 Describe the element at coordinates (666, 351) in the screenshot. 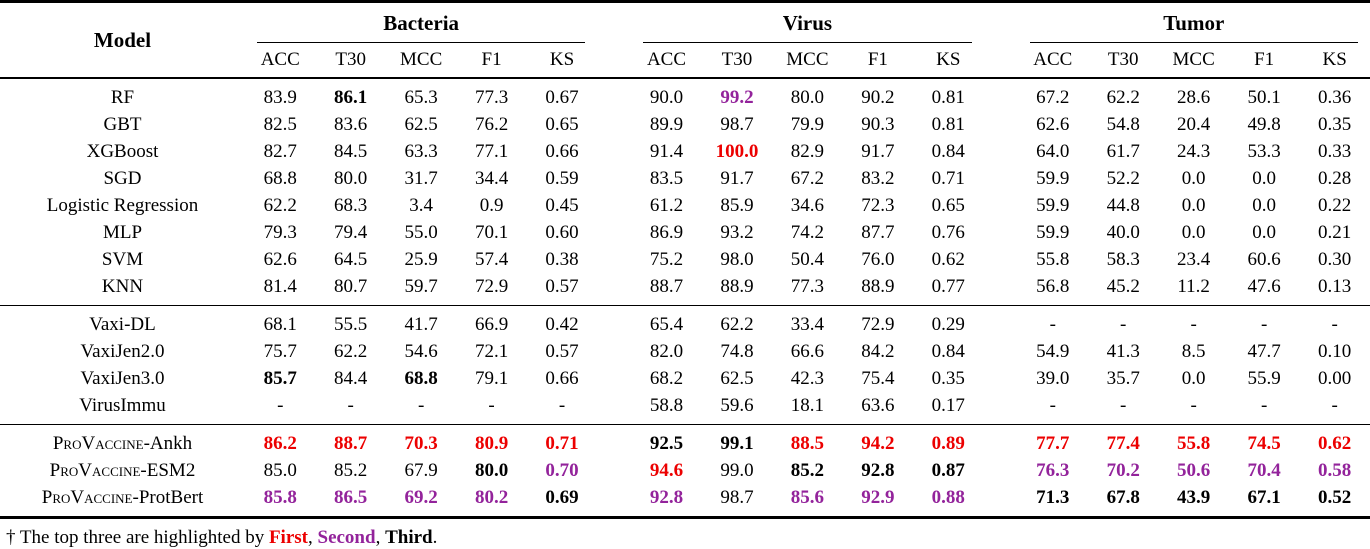

I see `metric-cell: 82.0` at that location.